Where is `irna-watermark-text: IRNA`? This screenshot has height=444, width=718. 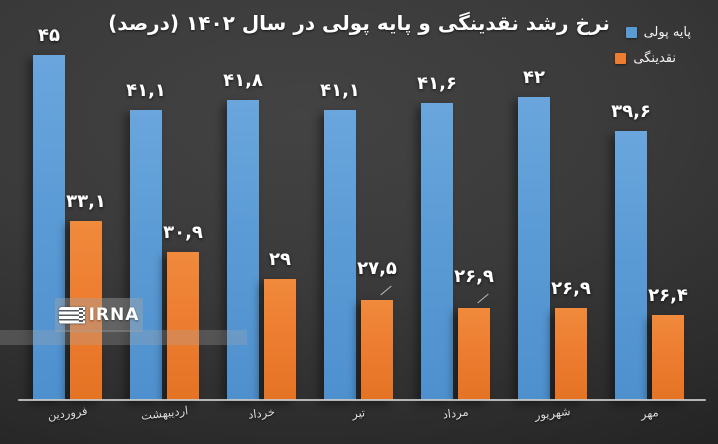 irna-watermark-text: IRNA is located at coordinates (114, 315).